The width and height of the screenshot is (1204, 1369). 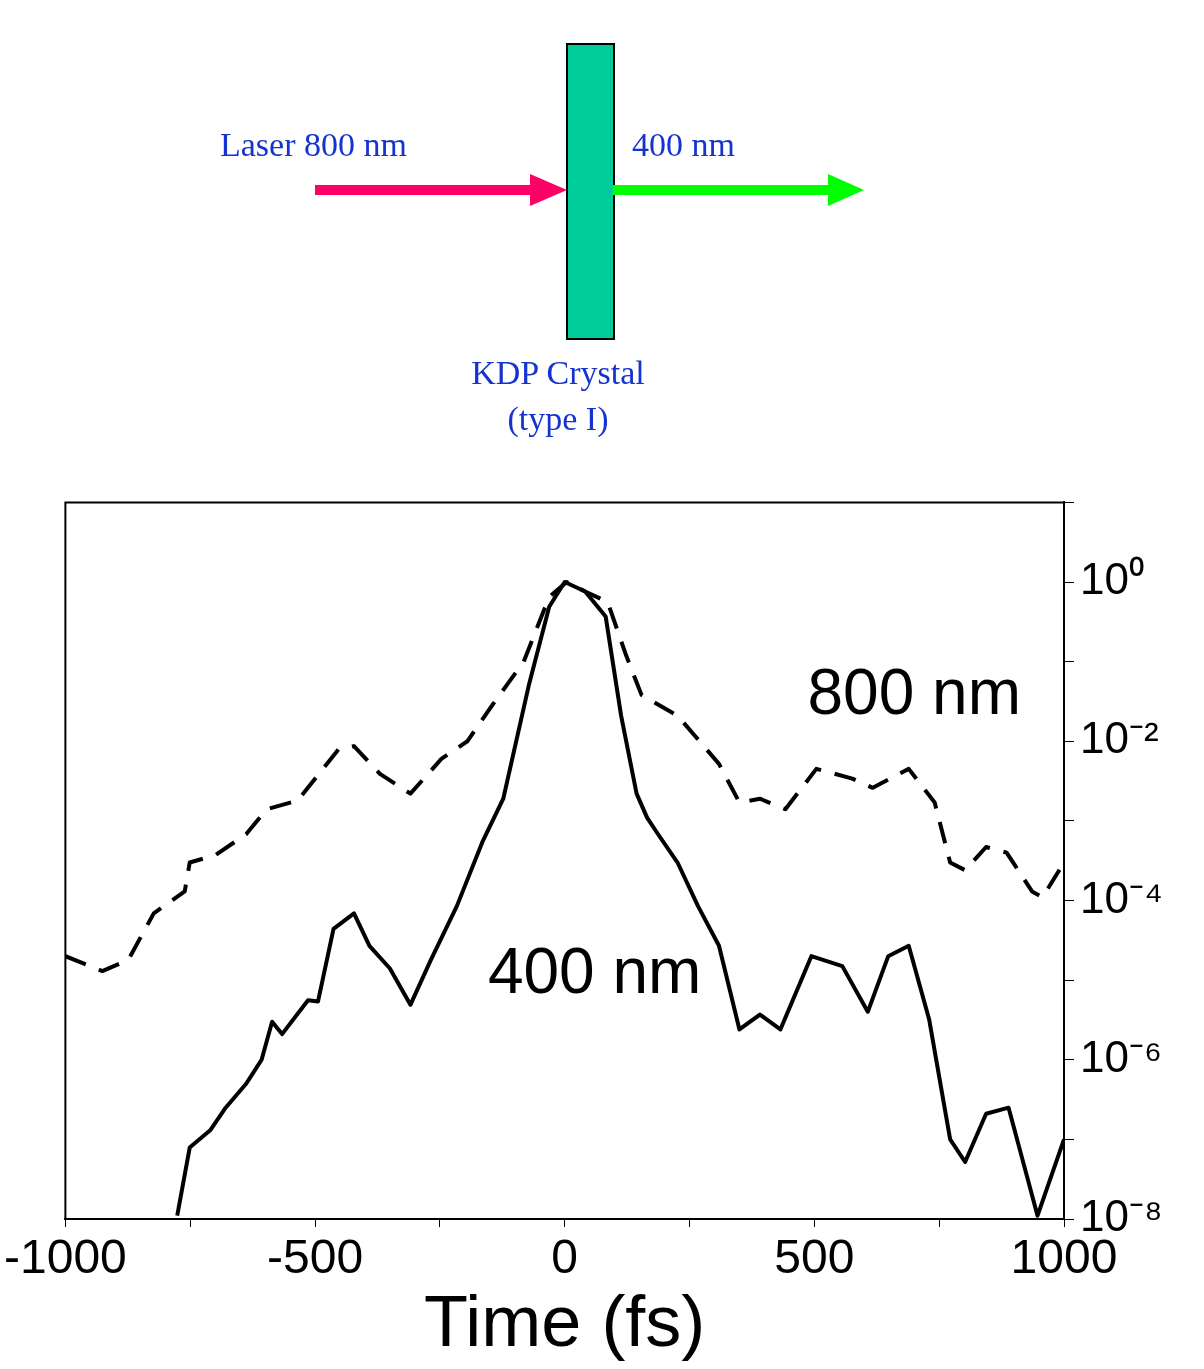 What do you see at coordinates (315, 1257) in the screenshot?
I see `x-tick-label: -500` at bounding box center [315, 1257].